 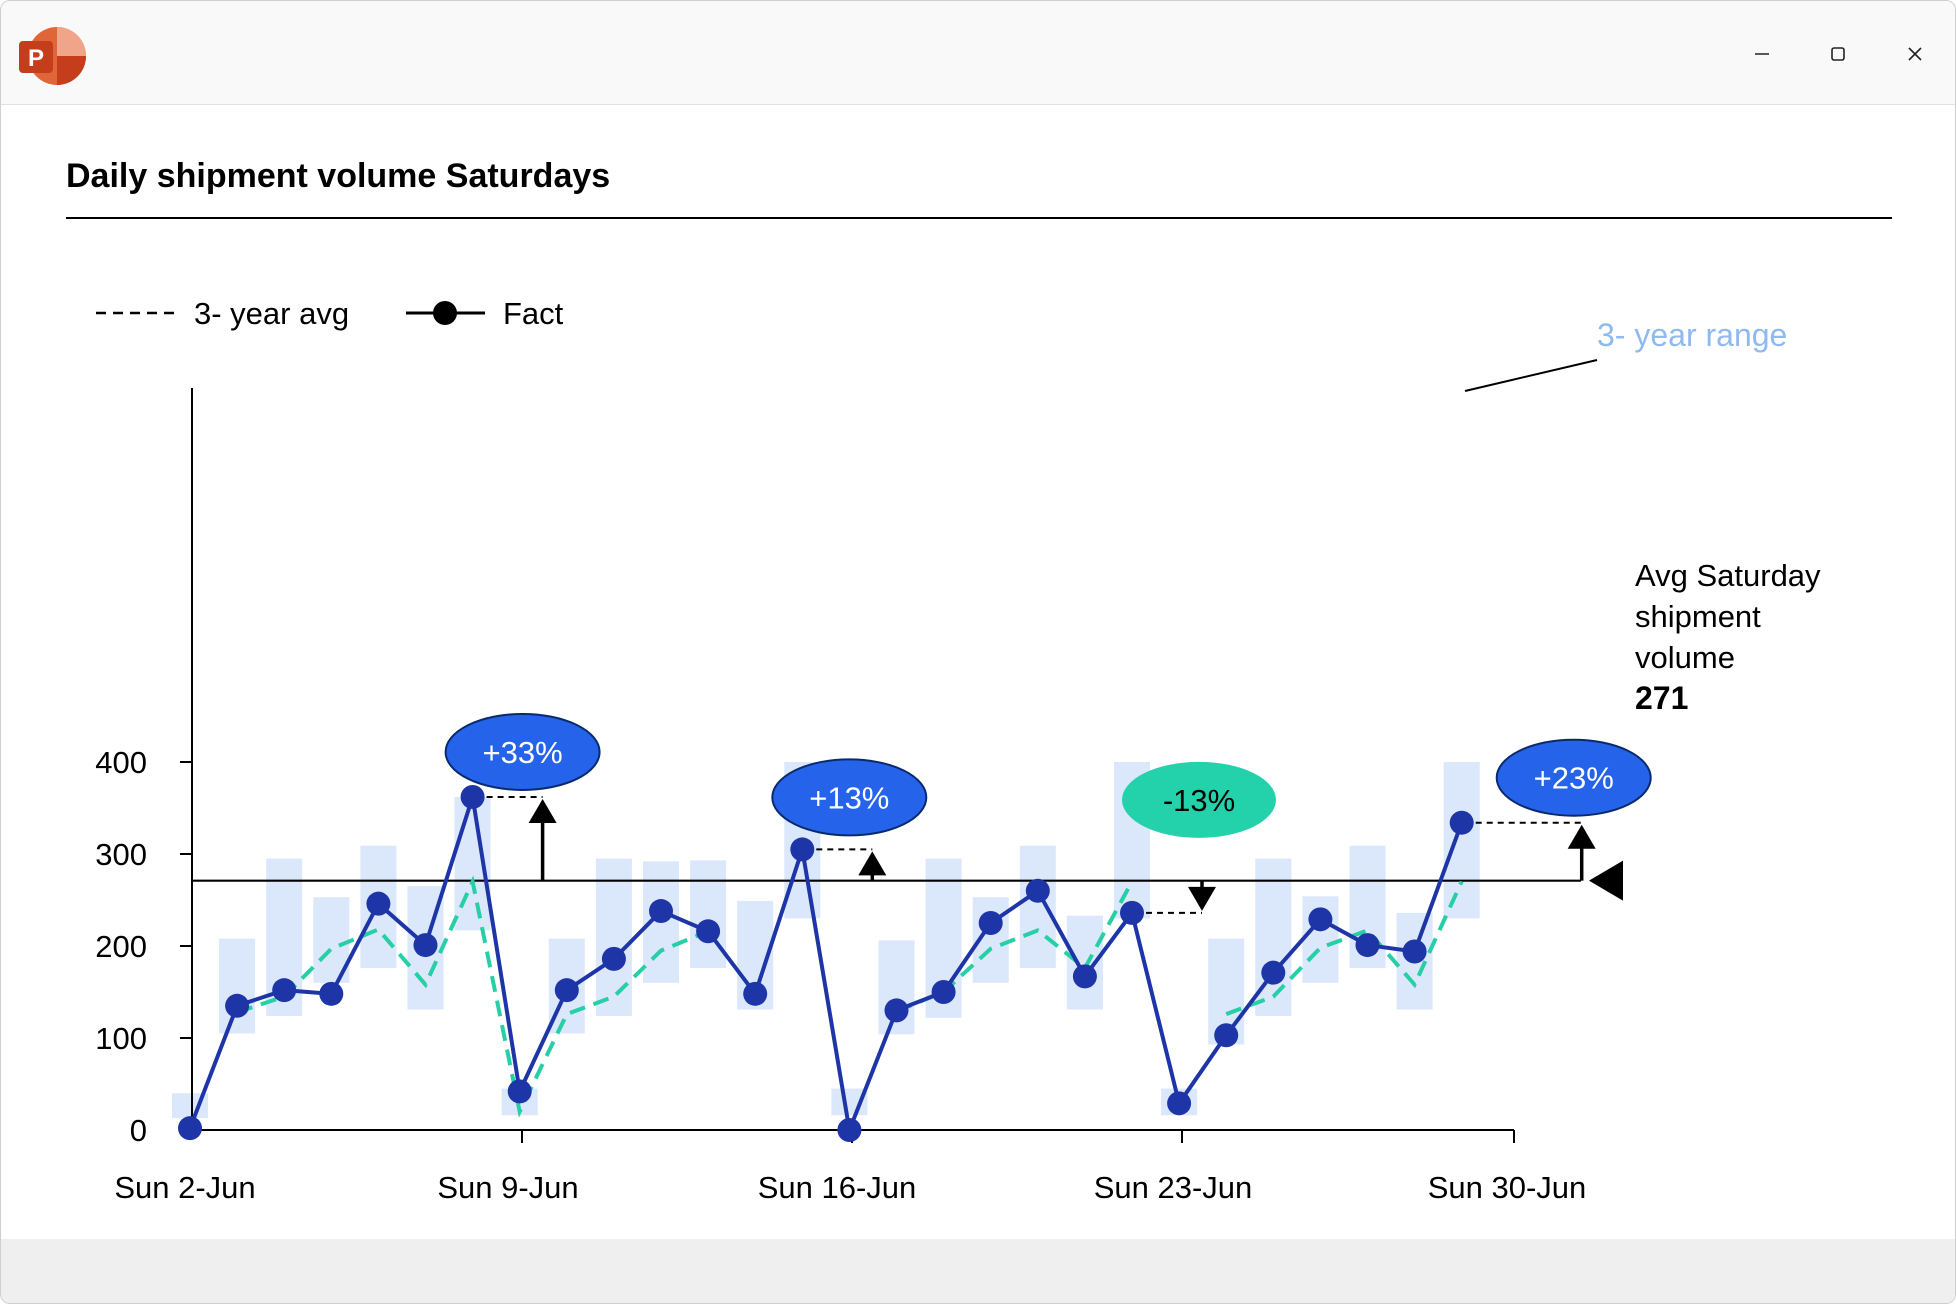 I want to click on reference-label-line: Avg Saturday, so click(x=1728, y=575).